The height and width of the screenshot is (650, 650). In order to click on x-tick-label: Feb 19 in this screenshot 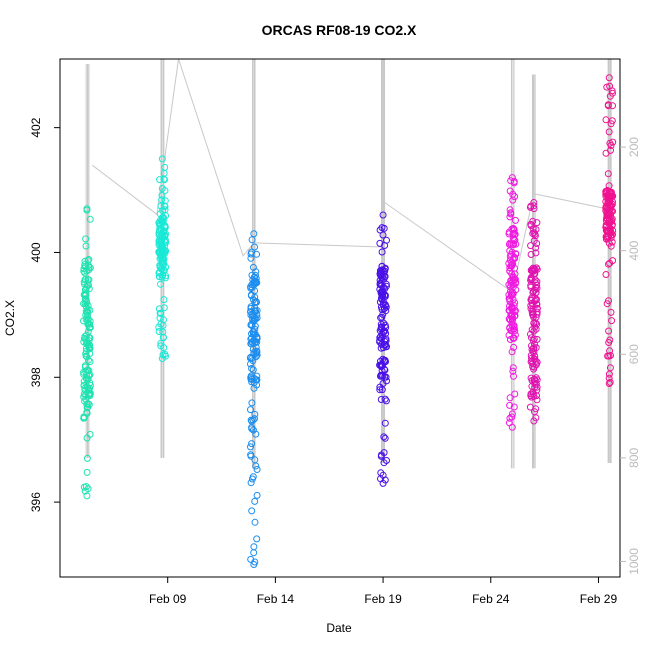, I will do `click(383, 599)`.